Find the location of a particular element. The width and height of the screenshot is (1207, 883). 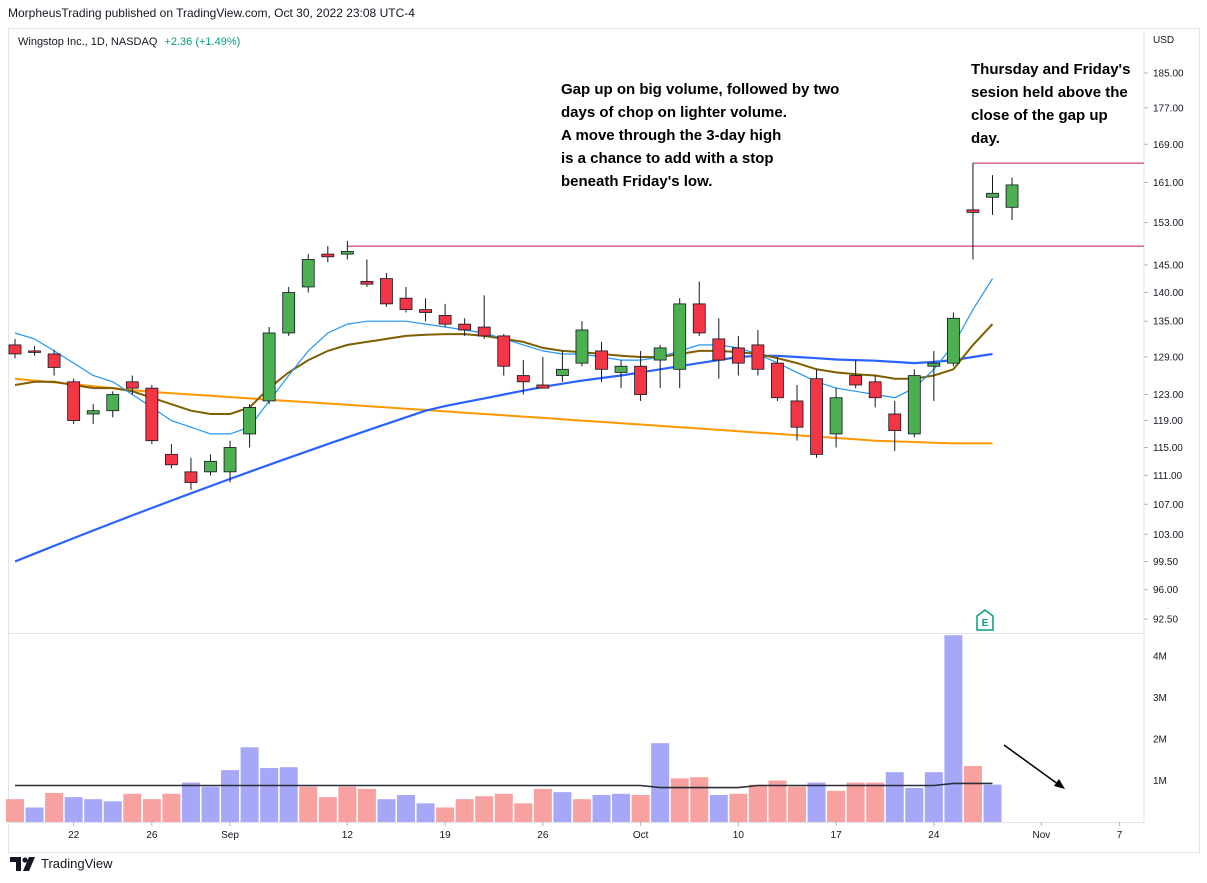

tradingview-brand: TradingView is located at coordinates (61, 863).